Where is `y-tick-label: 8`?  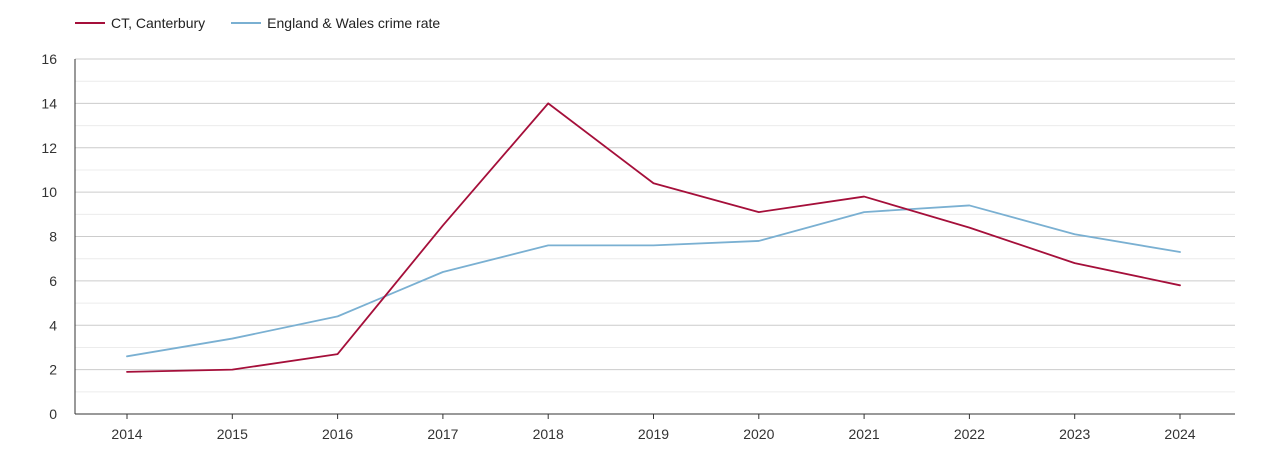 y-tick-label: 8 is located at coordinates (53, 237).